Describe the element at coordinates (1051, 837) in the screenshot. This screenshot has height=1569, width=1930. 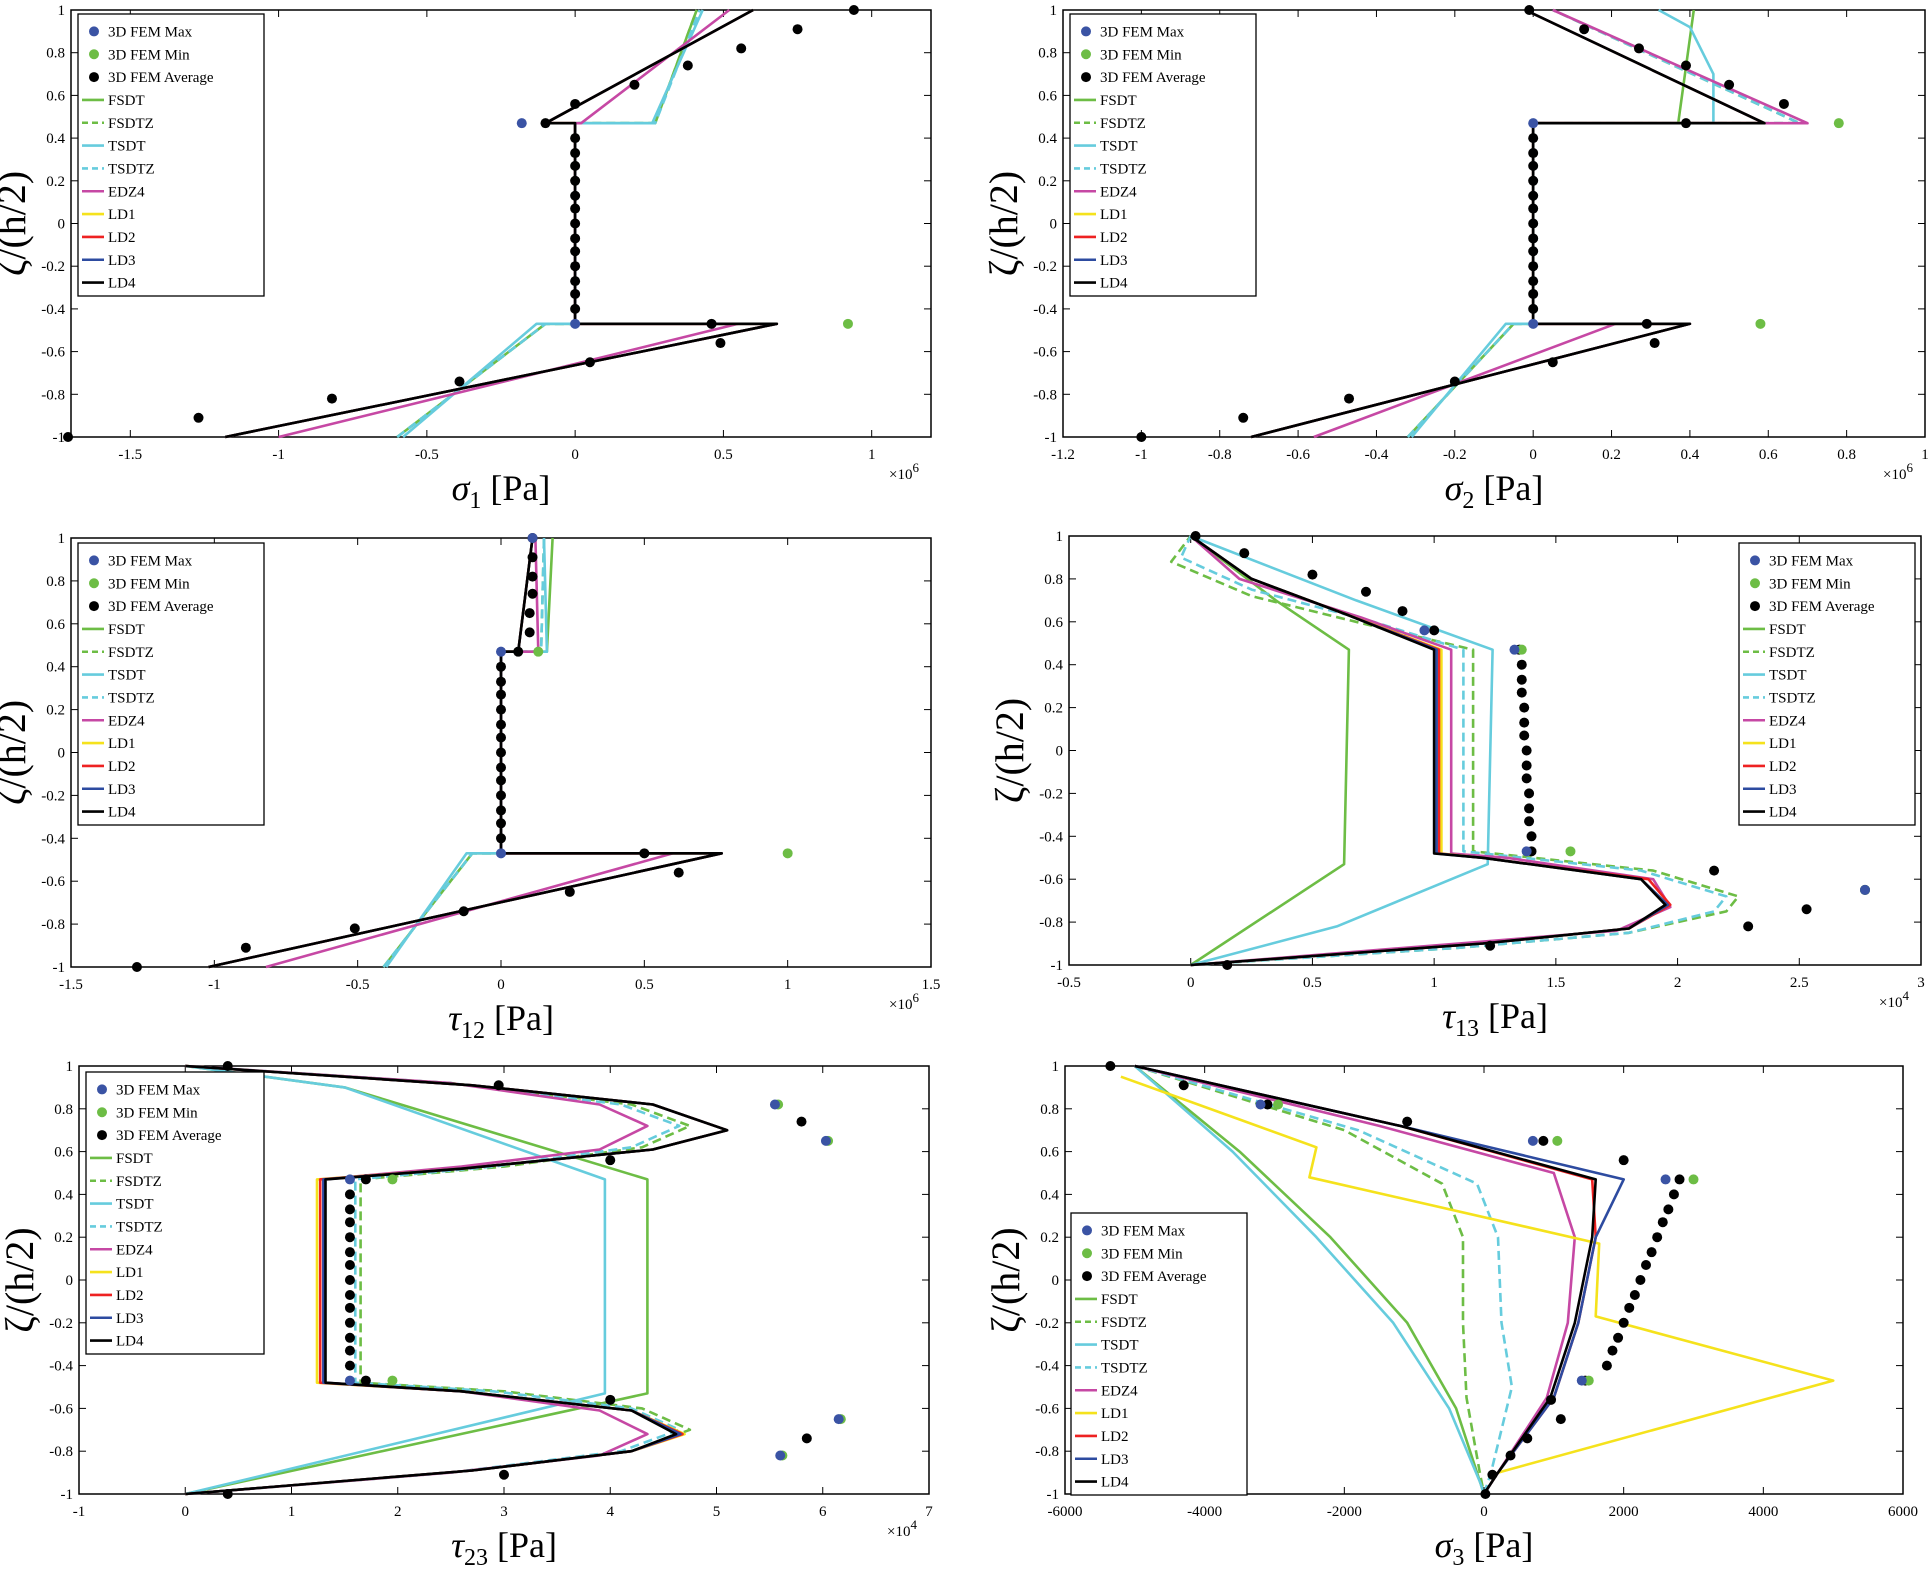
I see `y-tick-label: -0.4` at that location.